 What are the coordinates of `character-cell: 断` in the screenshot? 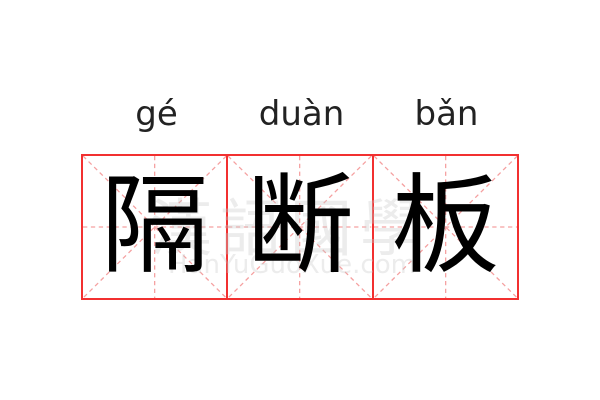 It's located at (299, 227).